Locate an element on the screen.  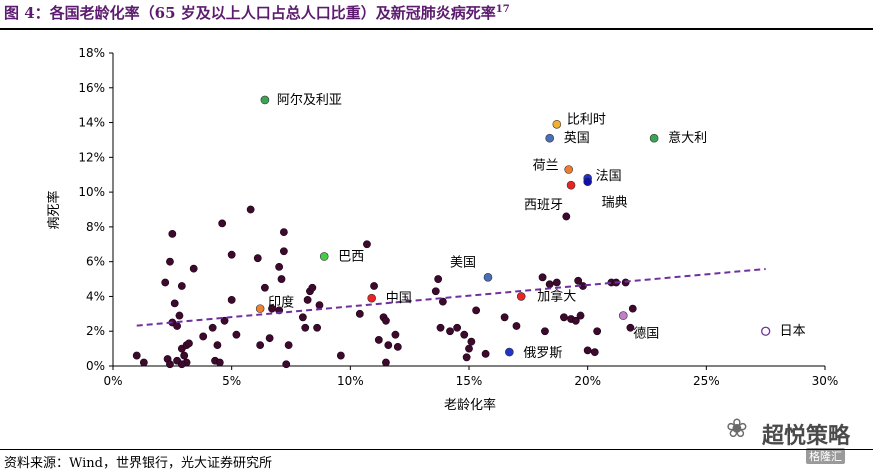
point-label: 印度 is located at coordinates (281, 303).